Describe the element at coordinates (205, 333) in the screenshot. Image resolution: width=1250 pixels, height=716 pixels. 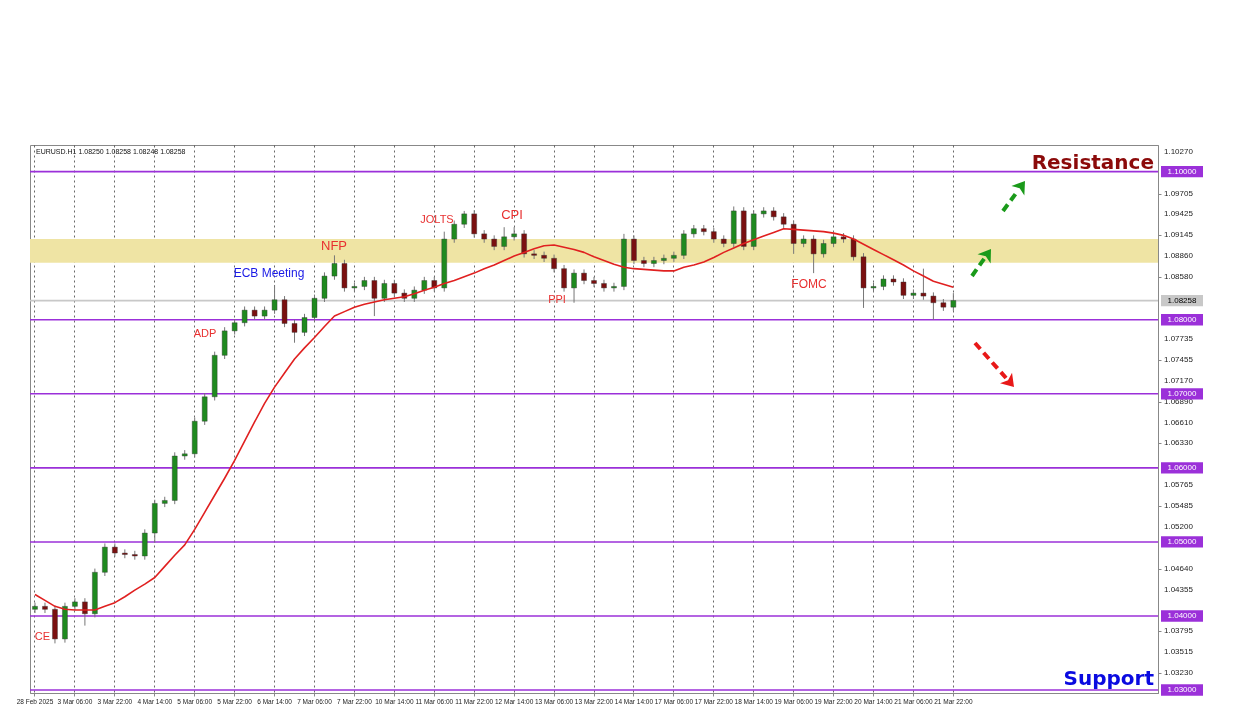
I see `annotation: ADP` at that location.